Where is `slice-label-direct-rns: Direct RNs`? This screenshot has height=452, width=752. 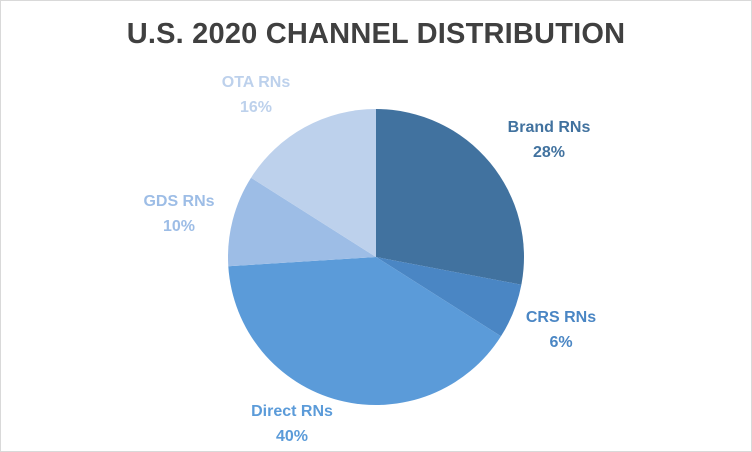 slice-label-direct-rns: Direct RNs is located at coordinates (292, 411).